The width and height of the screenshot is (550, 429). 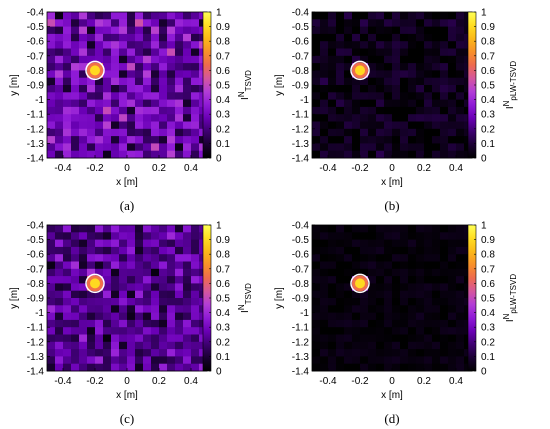 I want to click on colorbar-label-sub: TSVD, so click(x=248, y=294).